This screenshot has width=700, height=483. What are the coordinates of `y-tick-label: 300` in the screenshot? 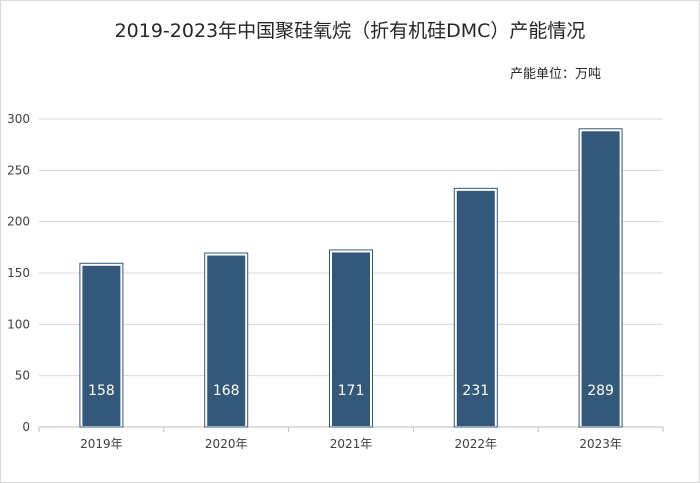 It's located at (18, 119).